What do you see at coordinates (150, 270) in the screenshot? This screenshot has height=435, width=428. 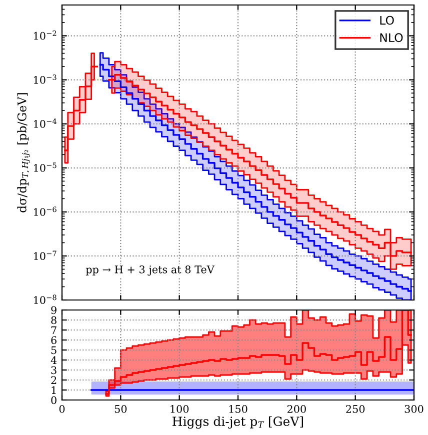 I see `annotation: pp → H + 3 jets at 8 TeV` at bounding box center [150, 270].